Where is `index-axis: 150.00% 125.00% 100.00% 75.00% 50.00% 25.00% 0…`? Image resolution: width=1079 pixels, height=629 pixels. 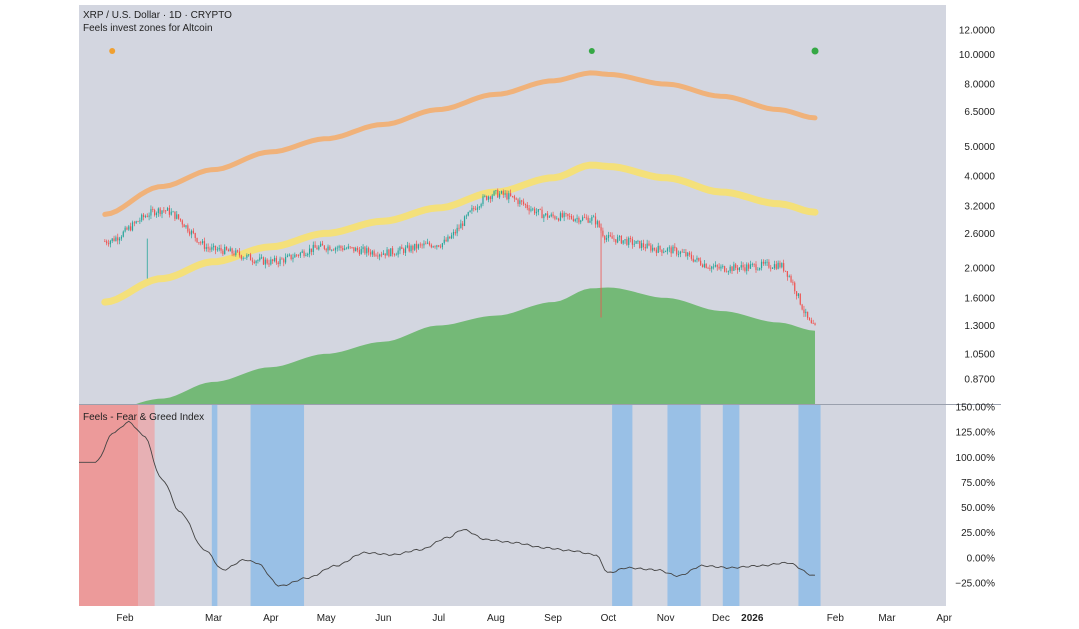
index-axis: 150.00% 125.00% 100.00% 75.00% 50.00% 25.00% 0… is located at coordinates (975, 496).